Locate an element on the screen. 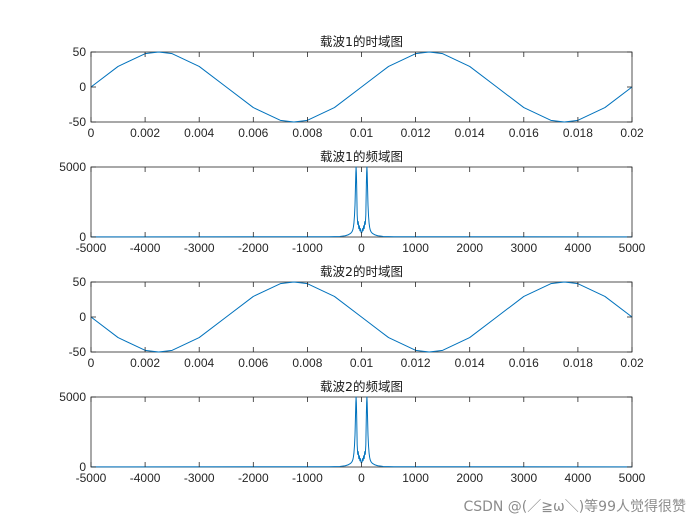 The height and width of the screenshot is (525, 700). subplot-title: 载波1的时域图 is located at coordinates (361, 41).